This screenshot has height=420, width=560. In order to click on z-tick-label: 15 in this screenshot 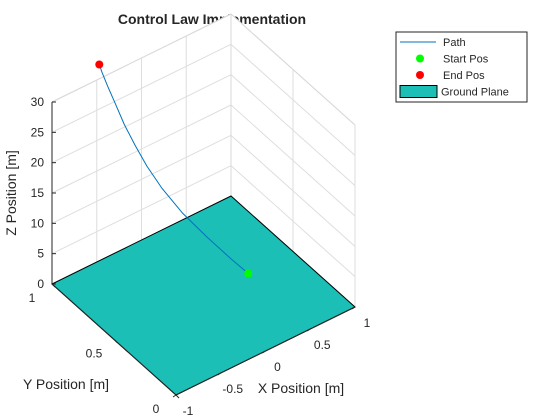, I will do `click(38, 193)`.